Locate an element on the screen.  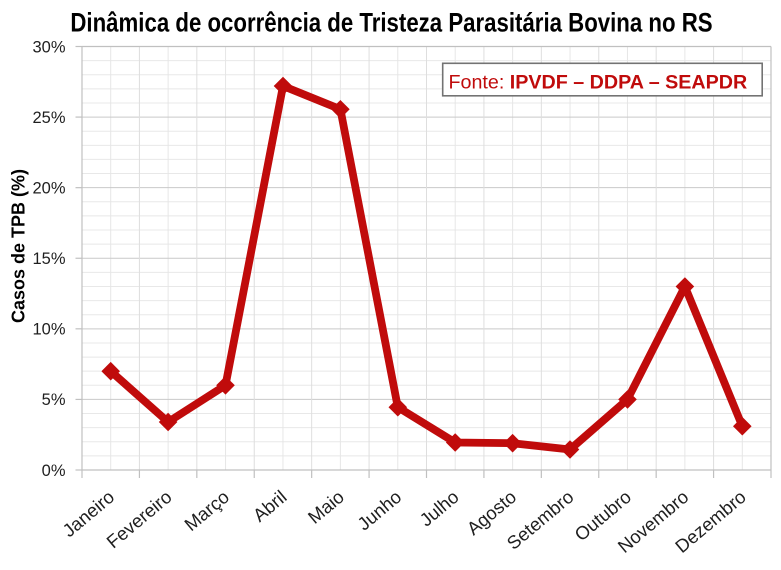
svg-text: 30% is located at coordinates (48, 47).